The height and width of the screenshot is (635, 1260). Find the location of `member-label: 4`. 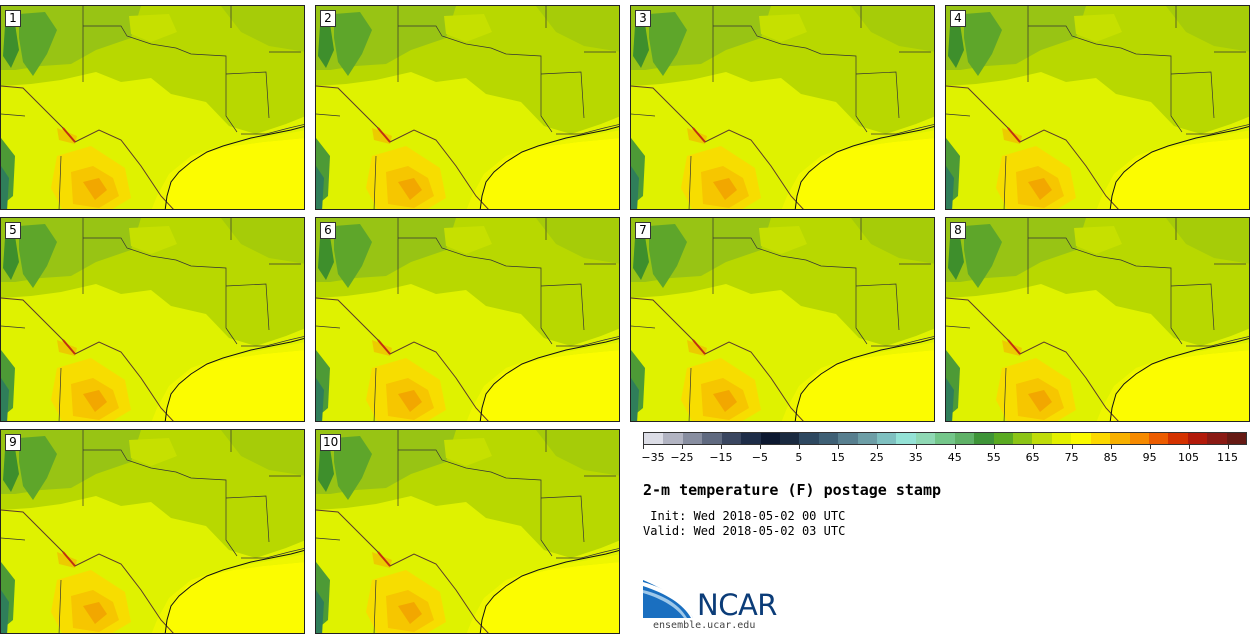

member-label: 4 is located at coordinates (958, 18).